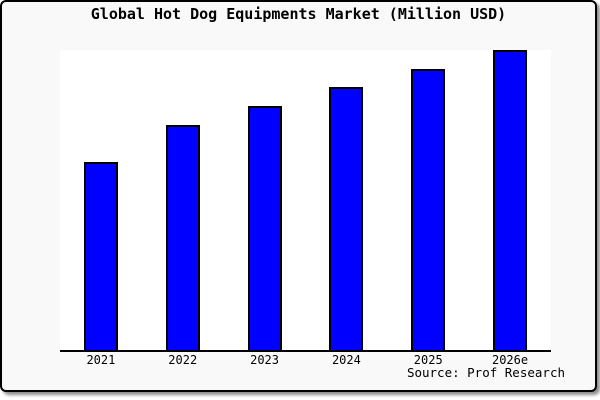  Describe the element at coordinates (485, 372) in the screenshot. I see `source-note: Source: Prof Research` at that location.